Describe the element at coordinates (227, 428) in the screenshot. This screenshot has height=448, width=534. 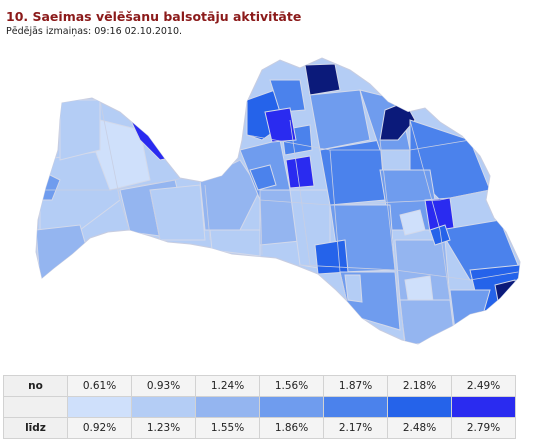
I see `legend-to-value: 1.55%` at that location.